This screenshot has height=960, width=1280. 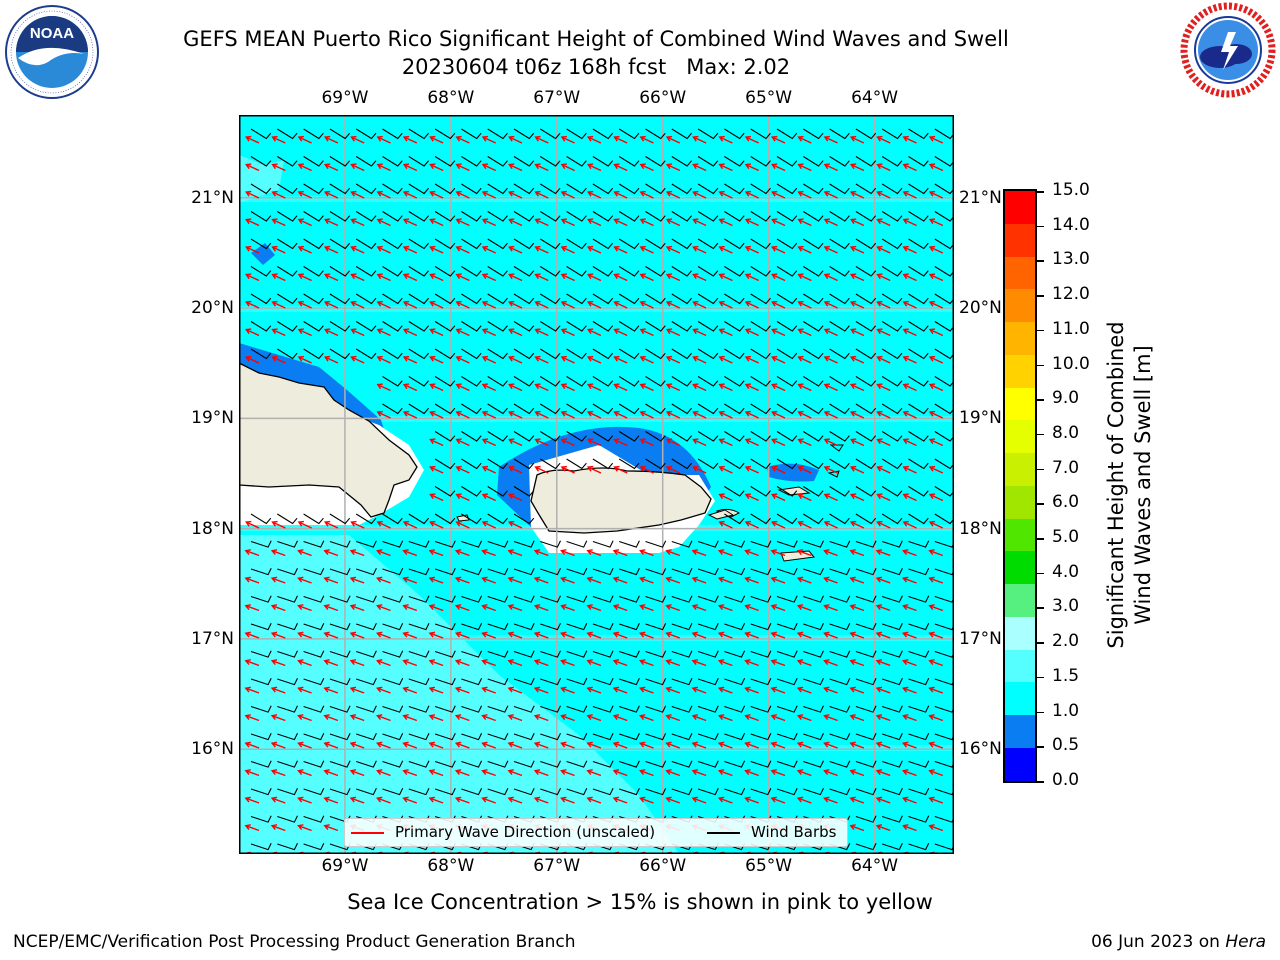 I want to click on lat-tick-label: 21°N, so click(x=212, y=197).